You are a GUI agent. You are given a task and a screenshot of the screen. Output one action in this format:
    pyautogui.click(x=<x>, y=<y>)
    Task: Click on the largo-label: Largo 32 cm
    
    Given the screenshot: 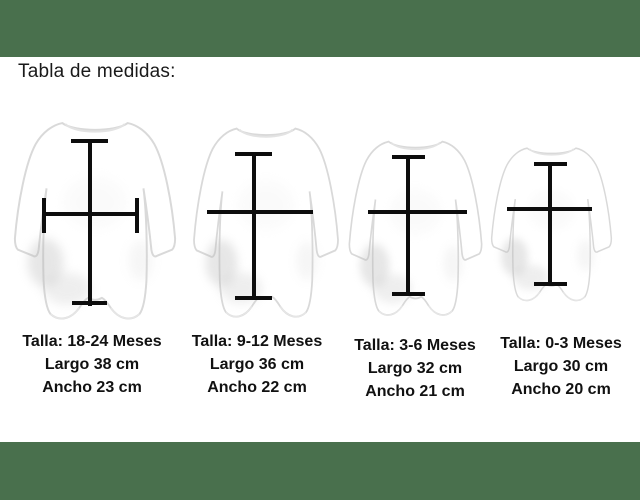 What is the action you would take?
    pyautogui.click(x=415, y=368)
    